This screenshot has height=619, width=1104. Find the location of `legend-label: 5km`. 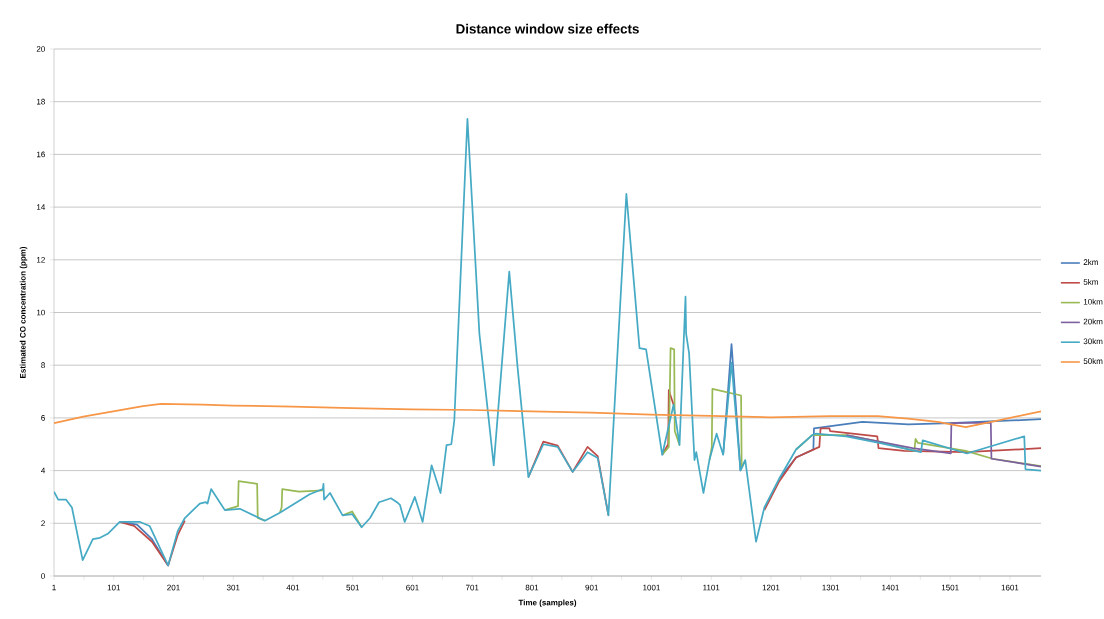

legend-label: 5km is located at coordinates (1090, 281).